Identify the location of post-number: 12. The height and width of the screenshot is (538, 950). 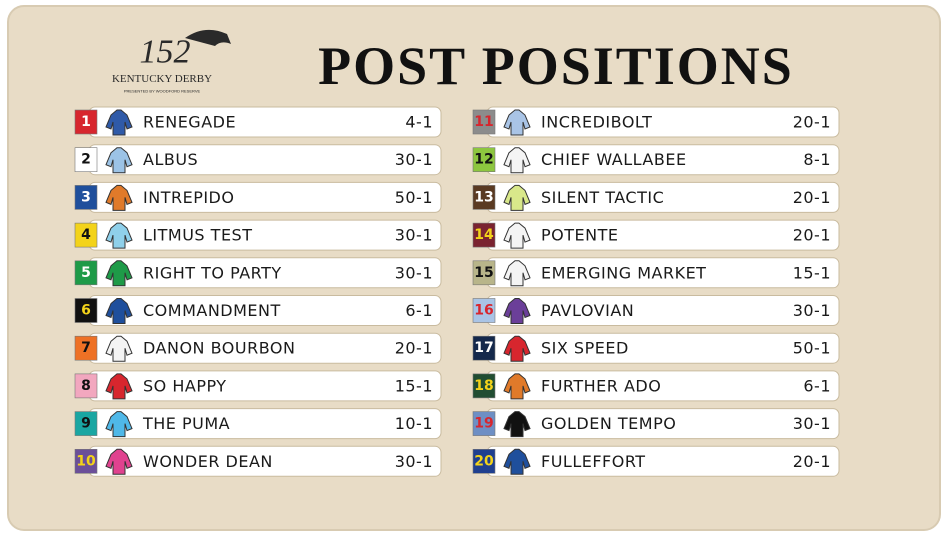
(483, 160).